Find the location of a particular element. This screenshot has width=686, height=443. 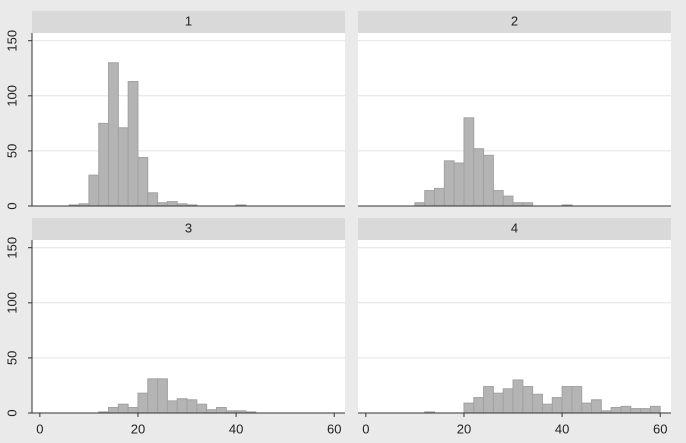

facet-title: 2 is located at coordinates (514, 20).